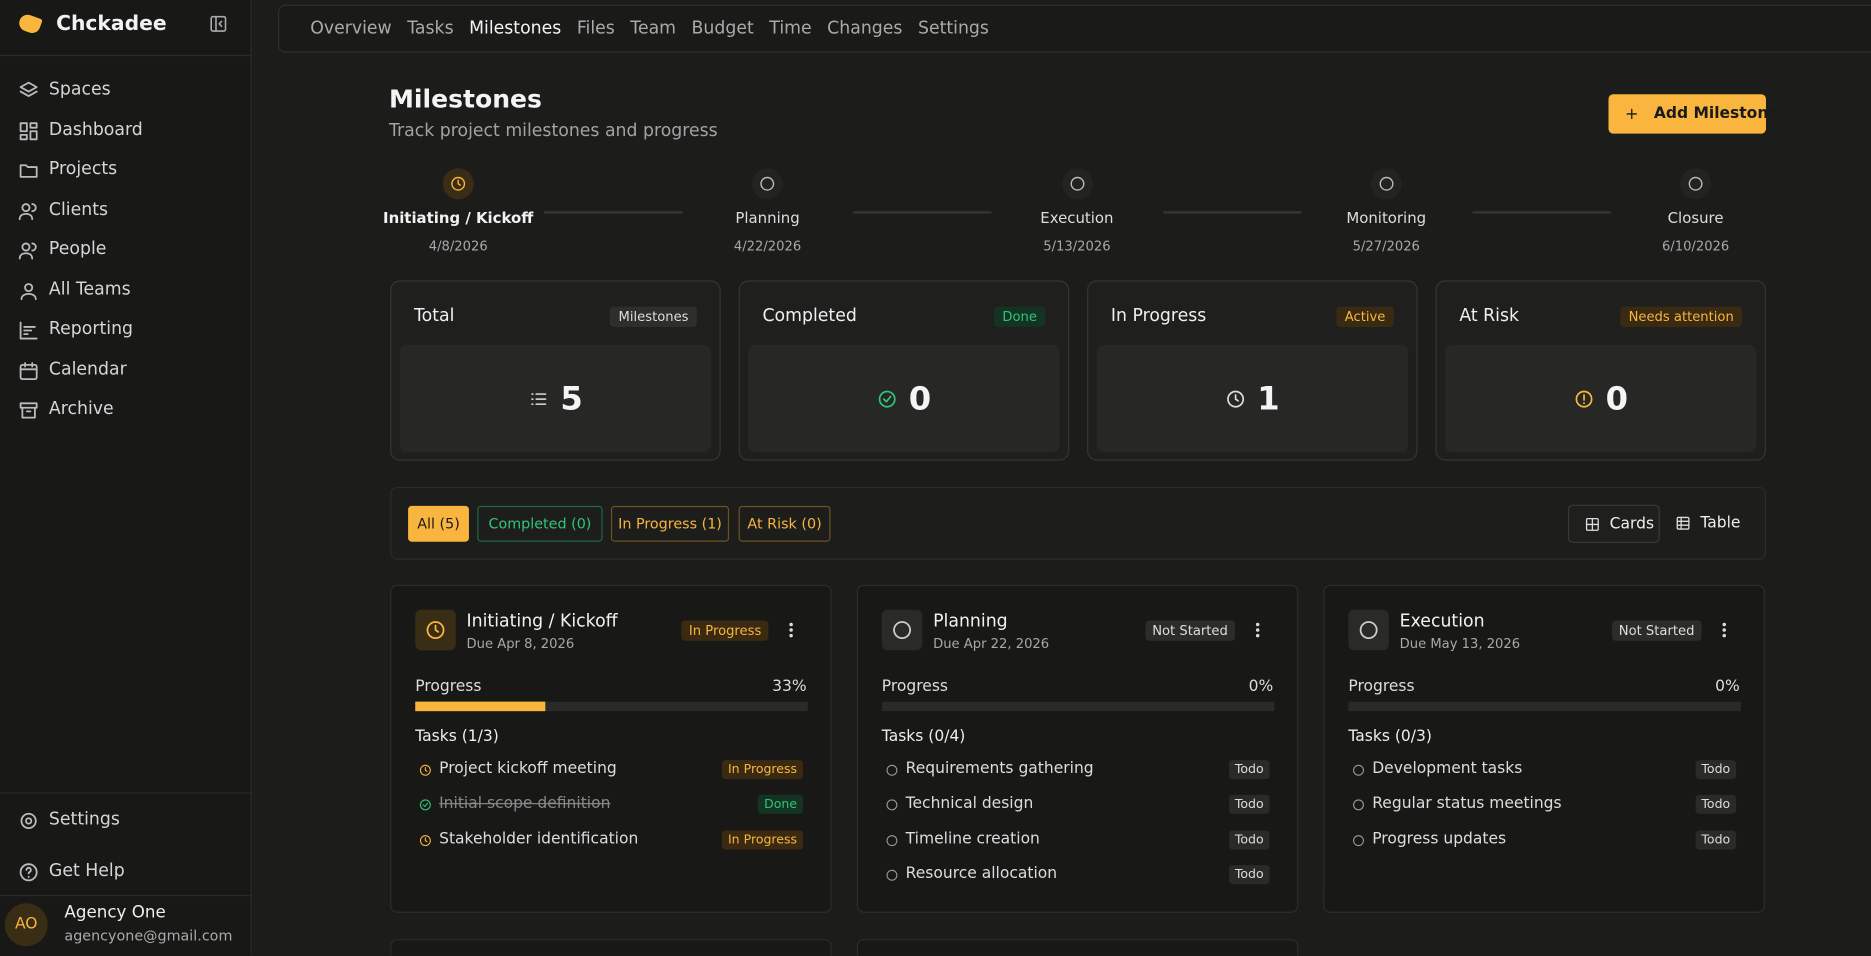 Image resolution: width=1871 pixels, height=956 pixels. What do you see at coordinates (89, 289) in the screenshot?
I see `nav-label: All Teams` at bounding box center [89, 289].